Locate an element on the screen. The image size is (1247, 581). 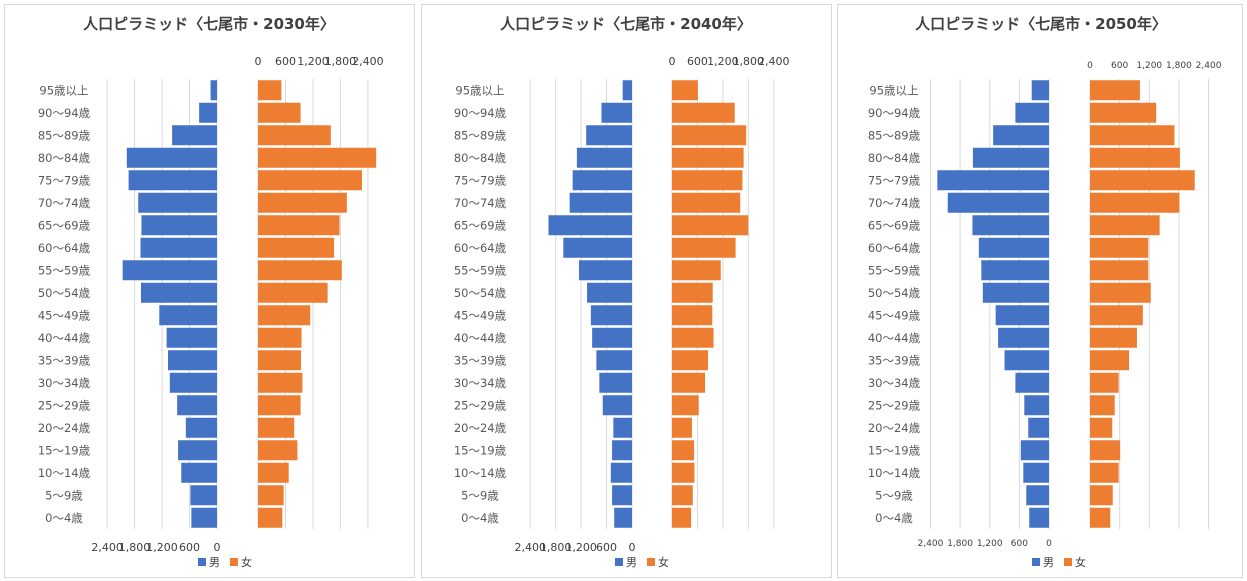
age-category-label: 70〜74歳 is located at coordinates (64, 203).